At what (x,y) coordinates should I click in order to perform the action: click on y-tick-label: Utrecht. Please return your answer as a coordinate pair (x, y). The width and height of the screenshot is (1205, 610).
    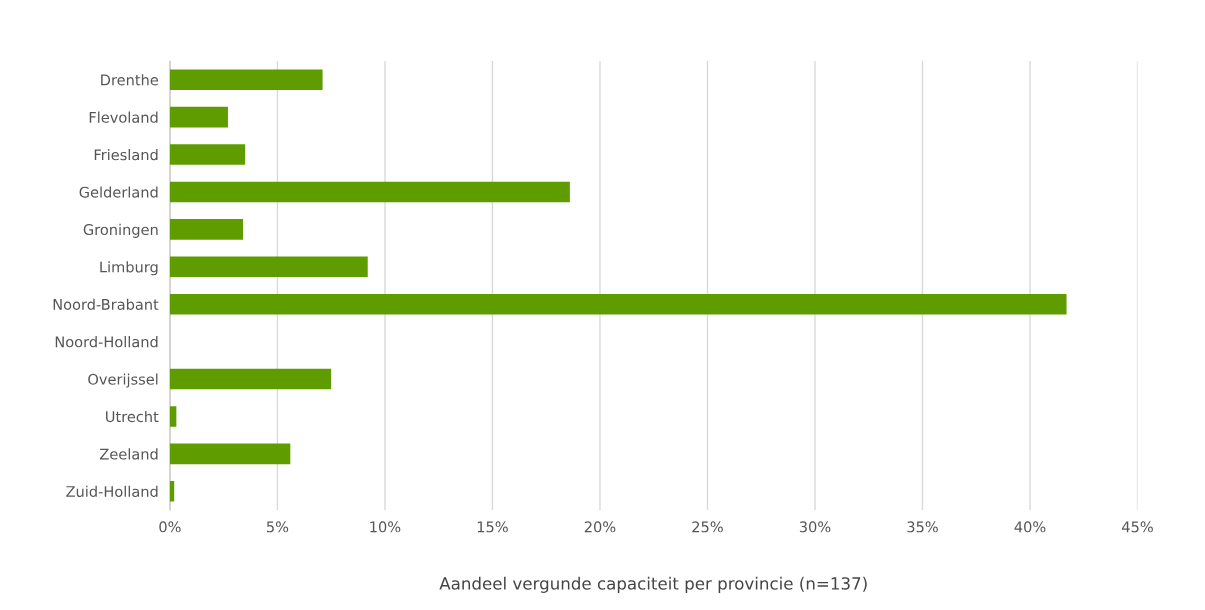
    Looking at the image, I should click on (132, 416).